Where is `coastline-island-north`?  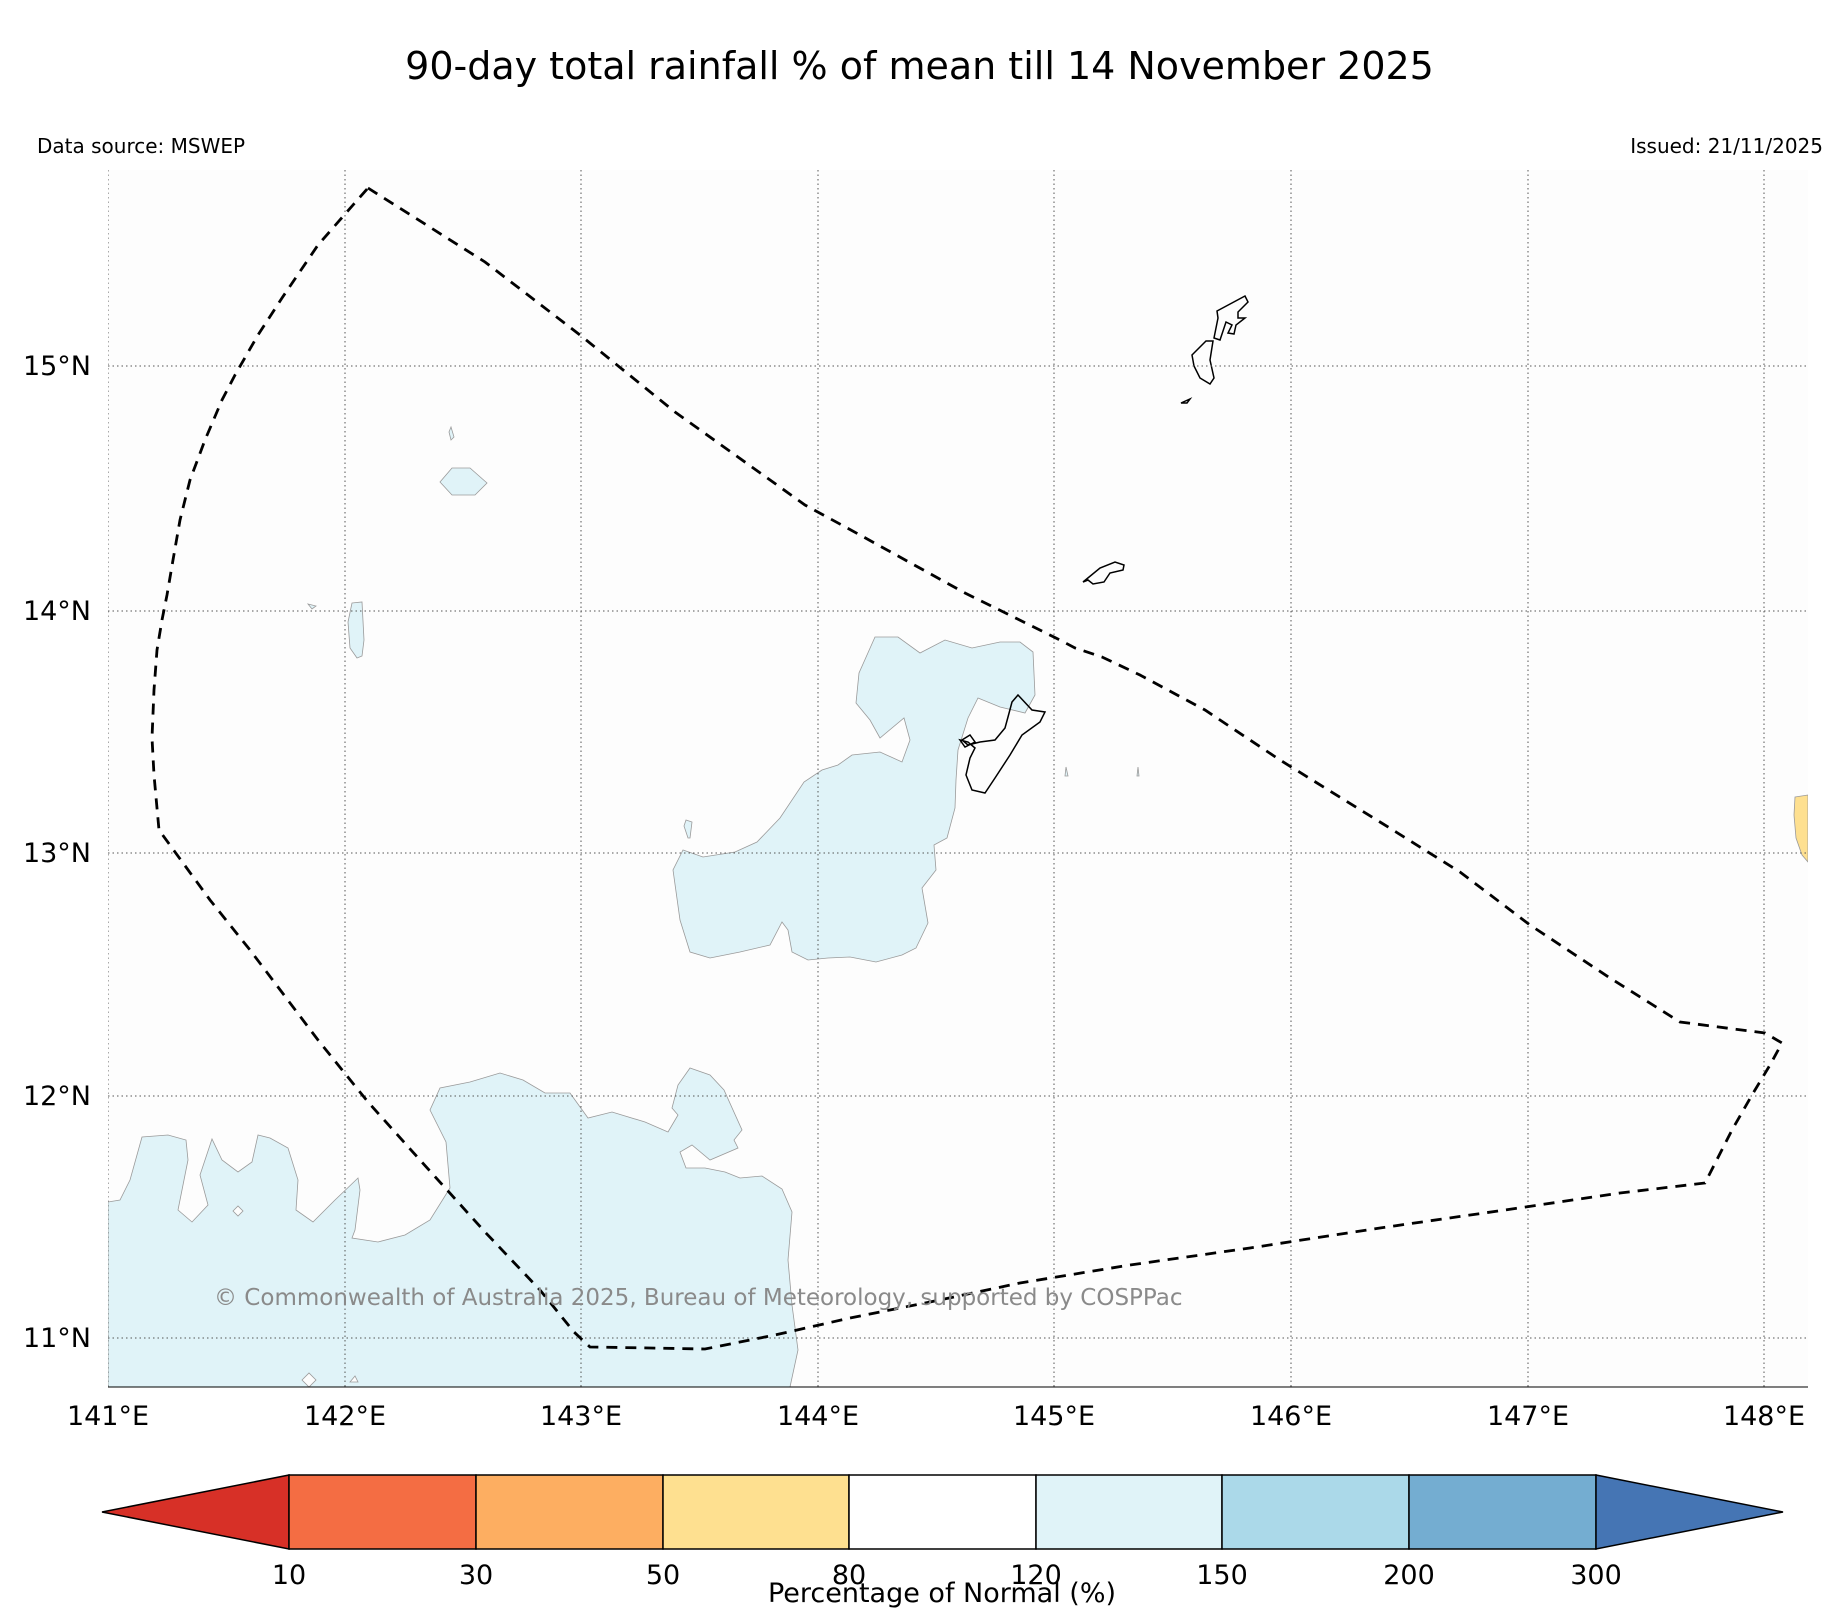 coastline-island-north is located at coordinates (1231, 317).